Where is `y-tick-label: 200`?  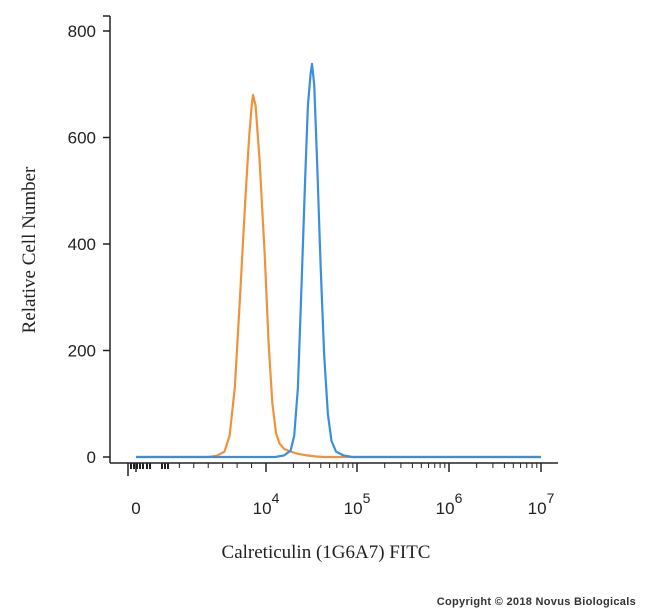
y-tick-label: 200 is located at coordinates (82, 351).